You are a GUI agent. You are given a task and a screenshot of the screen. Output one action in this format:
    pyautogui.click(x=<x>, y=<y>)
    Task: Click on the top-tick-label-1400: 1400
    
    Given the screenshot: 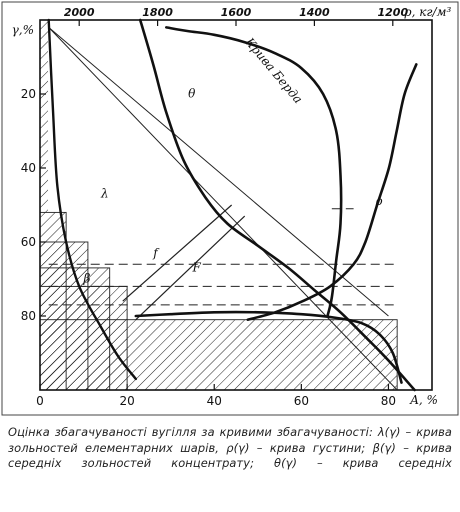 What is the action you would take?
    pyautogui.click(x=314, y=12)
    